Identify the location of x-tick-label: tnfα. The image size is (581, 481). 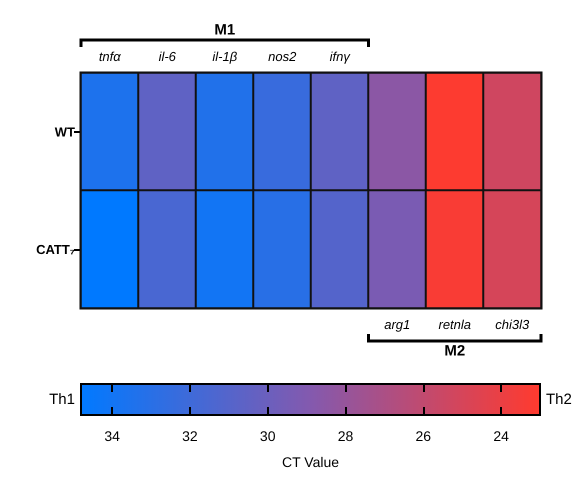
(110, 56).